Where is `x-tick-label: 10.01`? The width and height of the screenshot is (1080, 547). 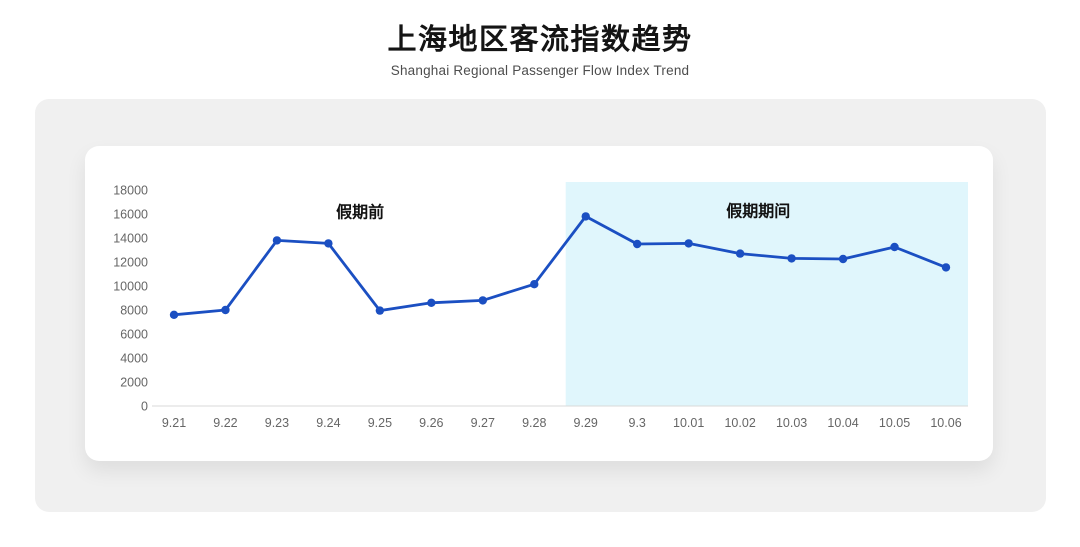 x-tick-label: 10.01 is located at coordinates (688, 423).